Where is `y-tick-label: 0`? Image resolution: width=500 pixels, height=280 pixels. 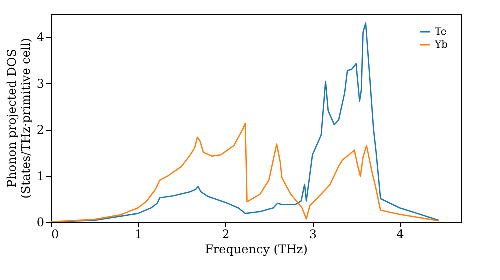 y-tick-label: 0 is located at coordinates (40, 223).